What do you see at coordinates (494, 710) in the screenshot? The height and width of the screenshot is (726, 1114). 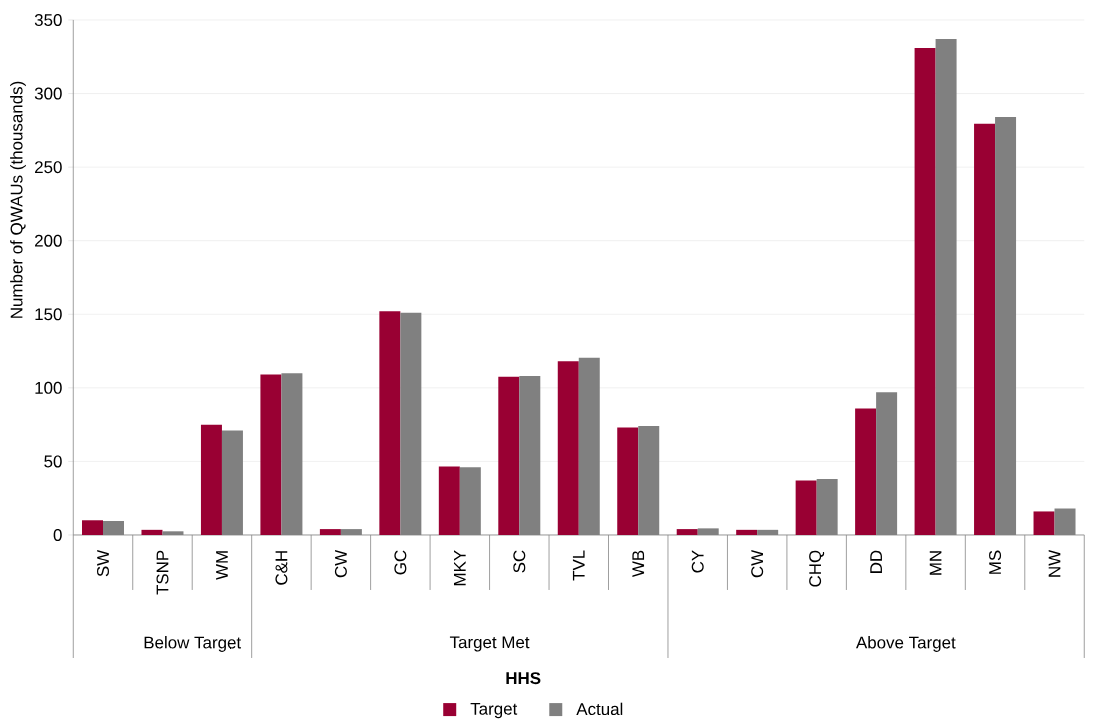 I see `legend-label: Target` at bounding box center [494, 710].